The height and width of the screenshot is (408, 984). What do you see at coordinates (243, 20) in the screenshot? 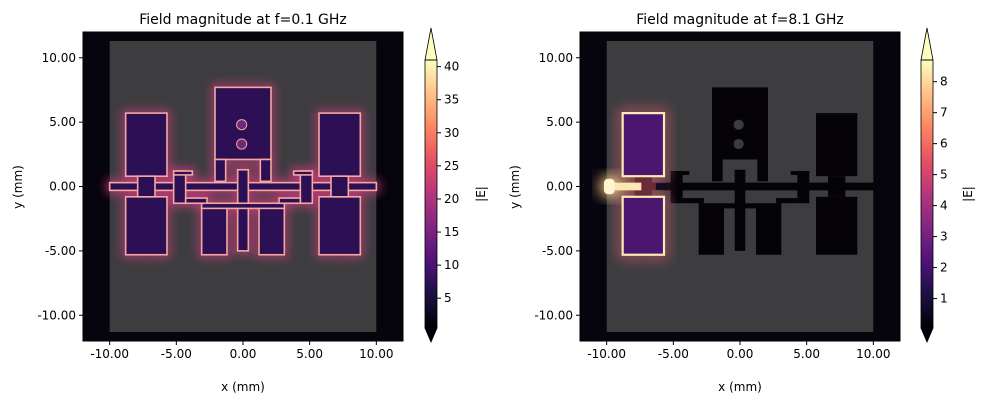
I see `plot-title: Field magnitude at f=0.1 GHz` at bounding box center [243, 20].